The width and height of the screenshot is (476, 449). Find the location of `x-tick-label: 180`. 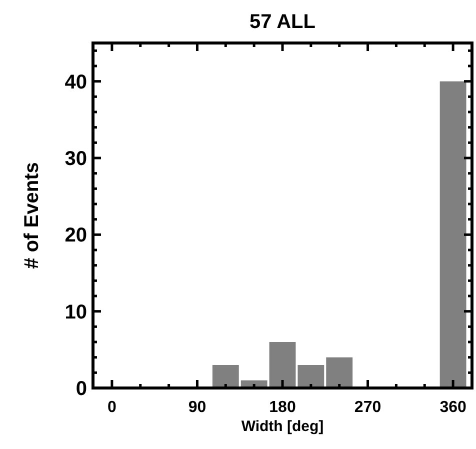

x-tick-label: 180 is located at coordinates (282, 407).